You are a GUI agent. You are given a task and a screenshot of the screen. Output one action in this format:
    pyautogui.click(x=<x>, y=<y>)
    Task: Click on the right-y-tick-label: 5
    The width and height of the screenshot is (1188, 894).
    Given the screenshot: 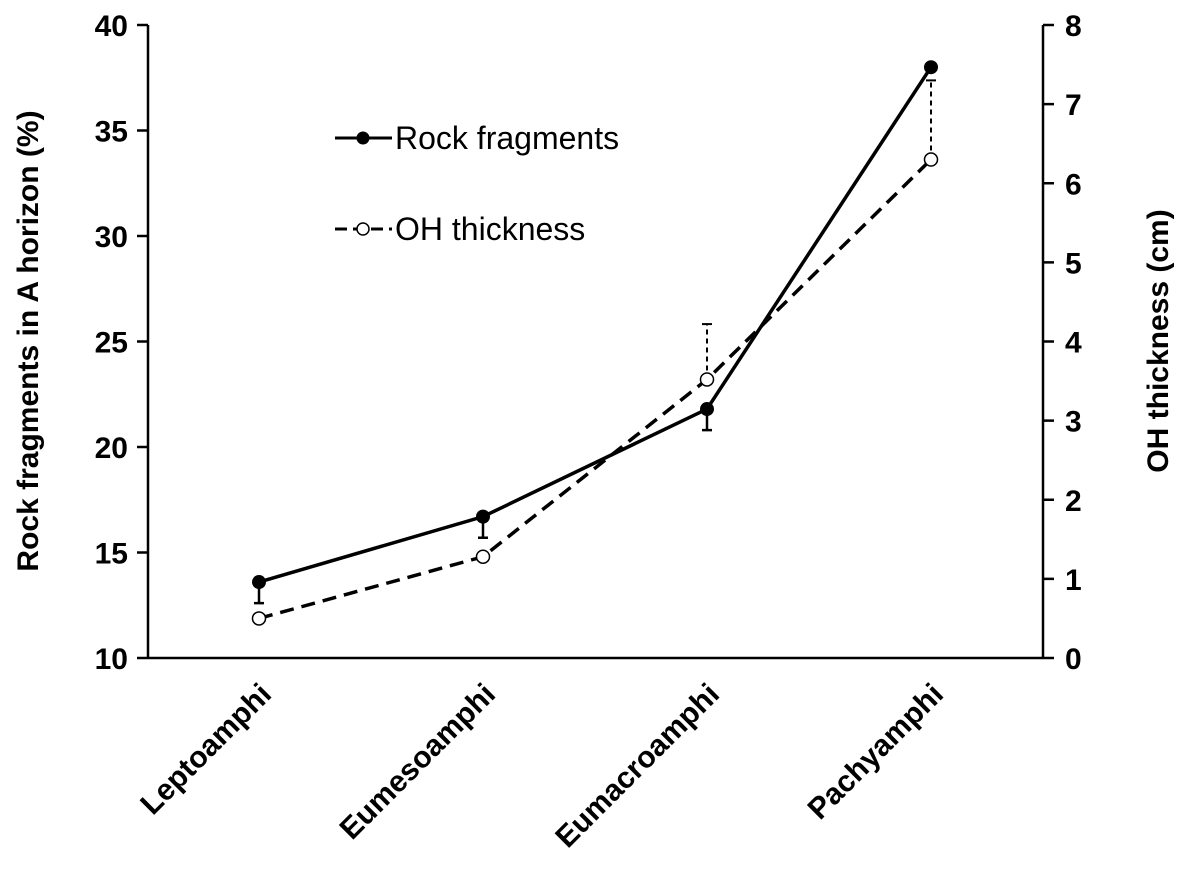 What is the action you would take?
    pyautogui.click(x=1073, y=263)
    